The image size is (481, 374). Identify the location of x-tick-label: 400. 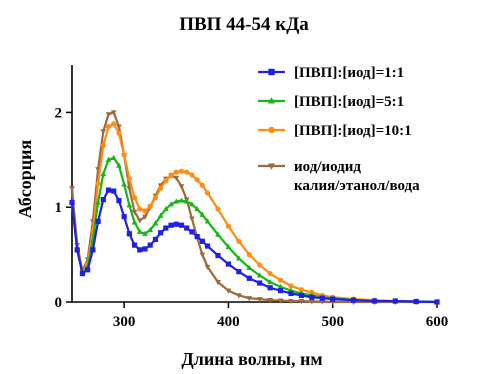
(228, 322).